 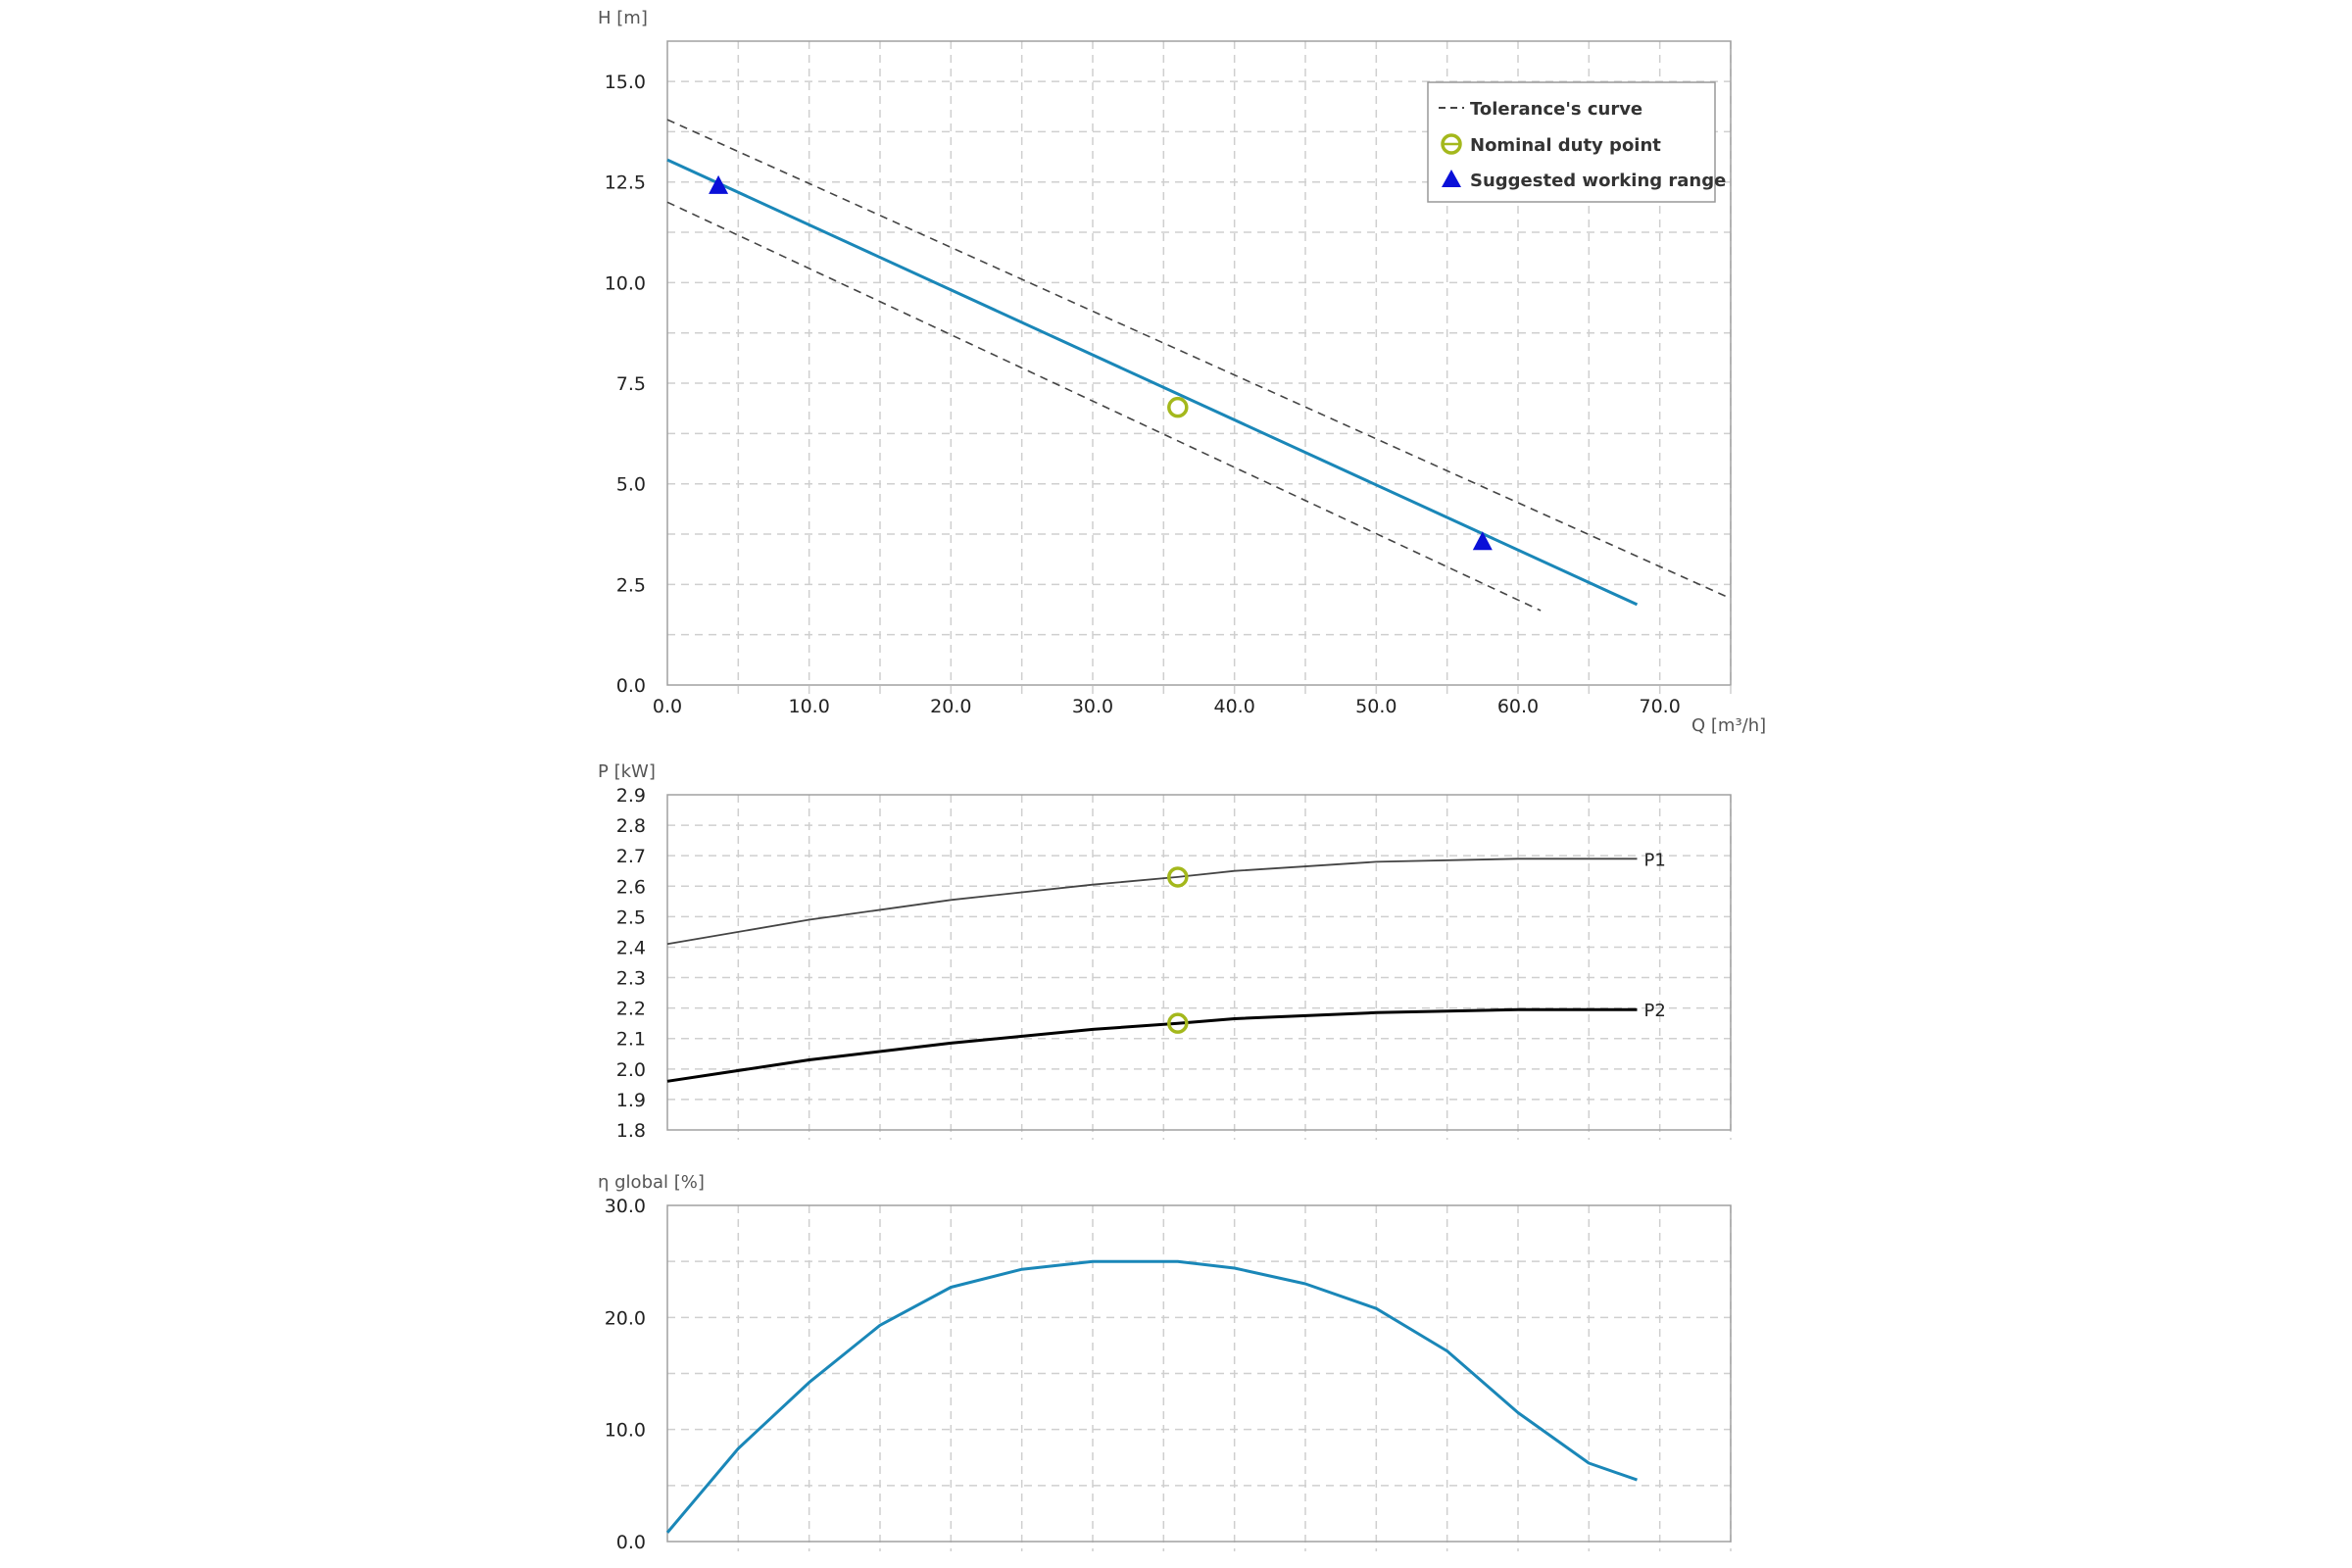 What do you see at coordinates (1655, 1011) in the screenshot?
I see `series-label-p2: P2` at bounding box center [1655, 1011].